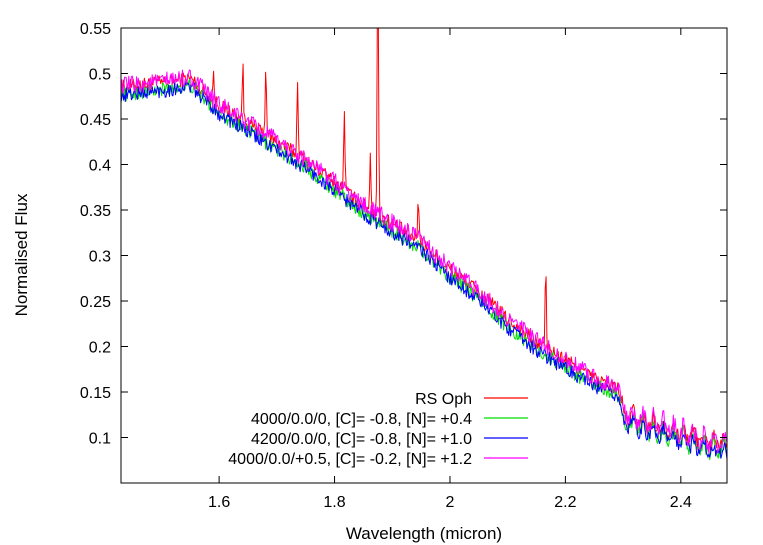 The image size is (763, 545). I want to click on y-tick-label: 0.2, so click(100, 348).